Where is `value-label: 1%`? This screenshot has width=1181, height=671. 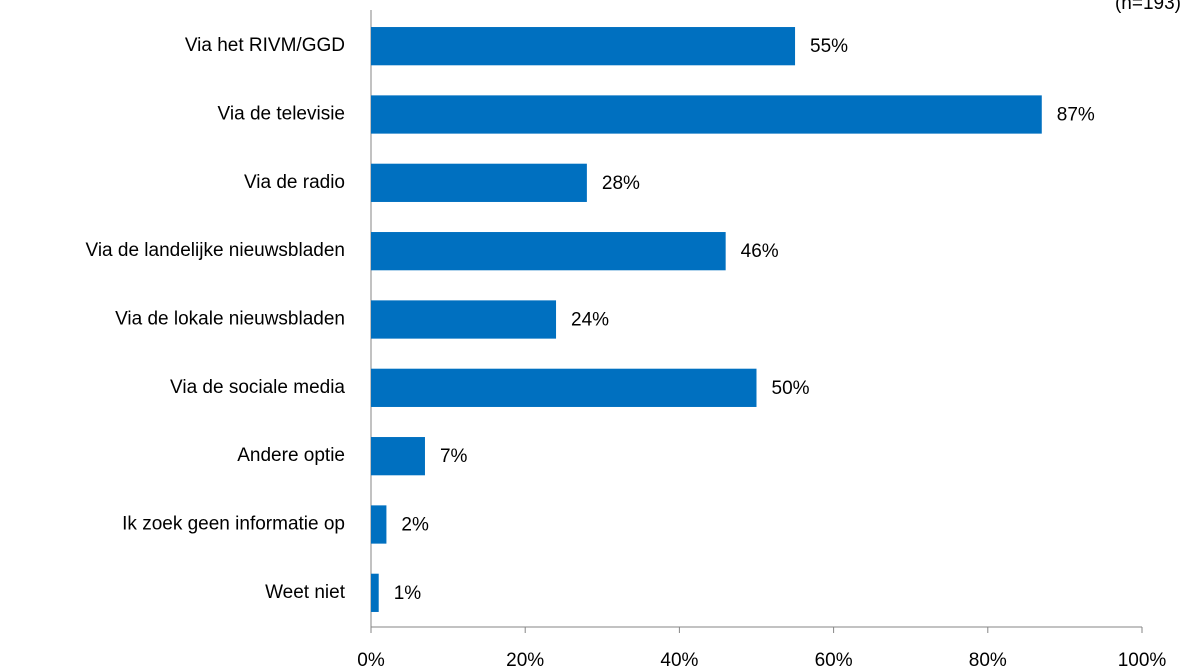
value-label: 1% is located at coordinates (408, 593).